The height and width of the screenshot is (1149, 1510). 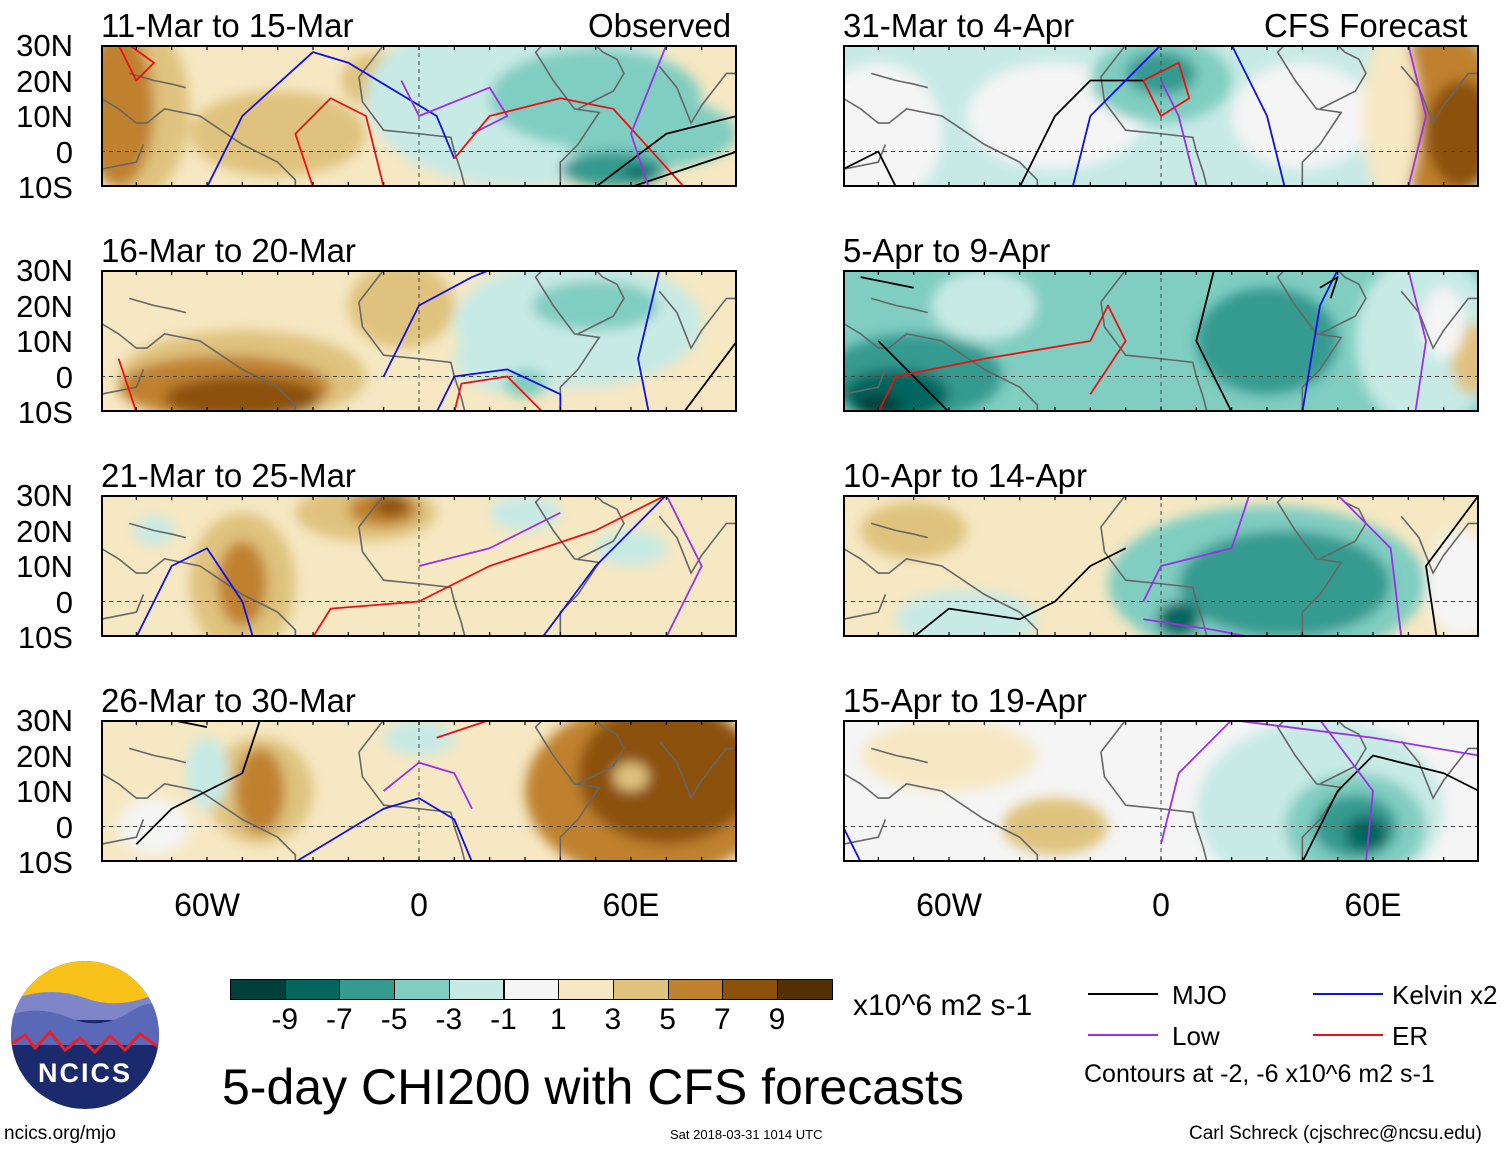 I want to click on panel-title: 11-Mar to 15-Mar, so click(x=227, y=25).